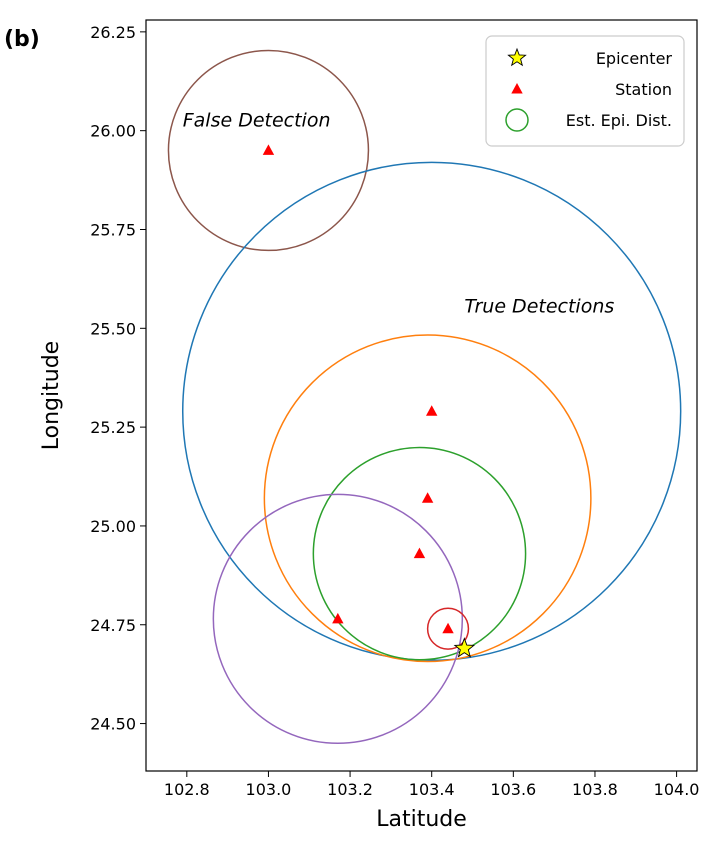 The width and height of the screenshot is (710, 852). What do you see at coordinates (257, 121) in the screenshot?
I see `annotation-label: False Detection` at bounding box center [257, 121].